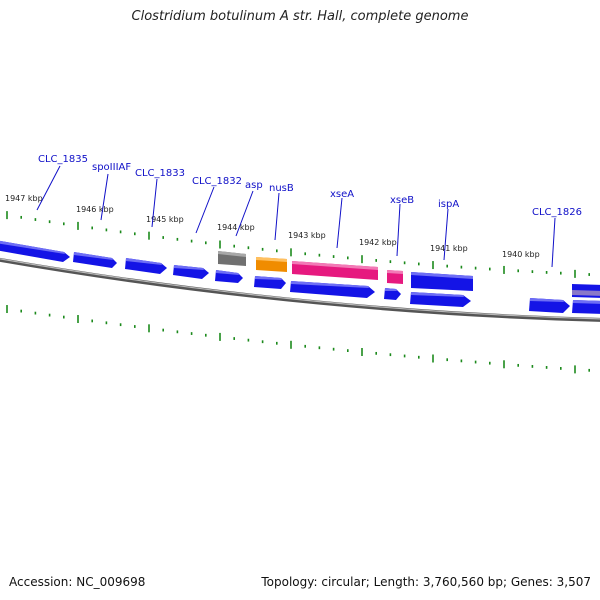  What do you see at coordinates (395, 277) in the screenshot?
I see `gene-feature-xseb` at bounding box center [395, 277].